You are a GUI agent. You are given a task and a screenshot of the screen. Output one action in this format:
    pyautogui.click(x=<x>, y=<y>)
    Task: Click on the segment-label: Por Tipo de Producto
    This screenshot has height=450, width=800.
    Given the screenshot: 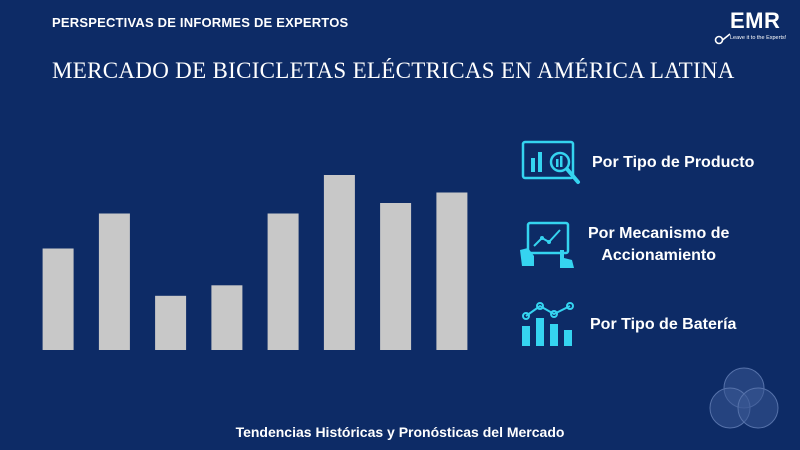 What is the action you would take?
    pyautogui.click(x=673, y=163)
    